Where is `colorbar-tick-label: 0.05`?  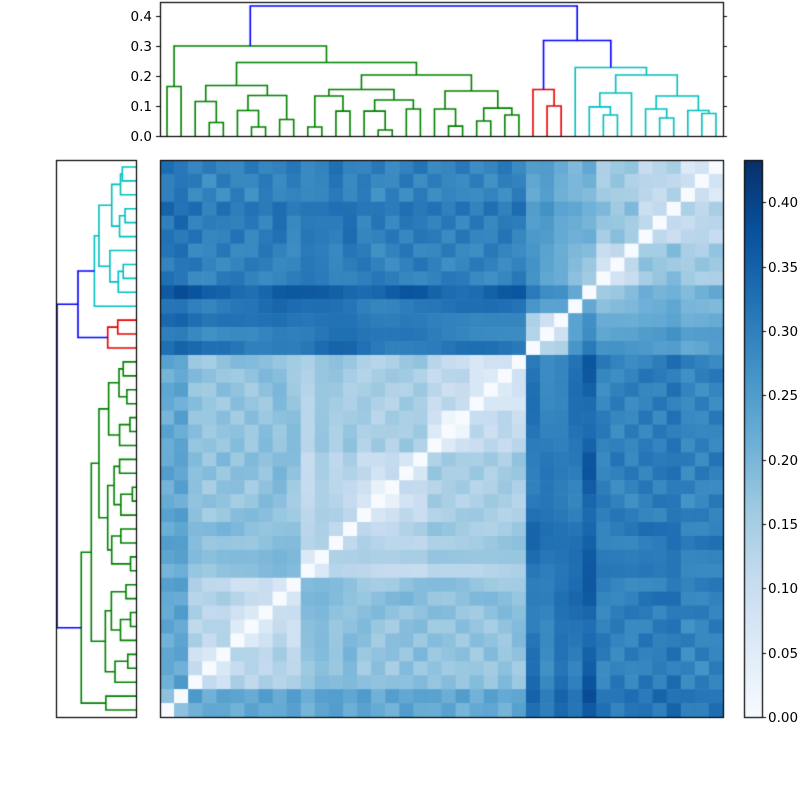
colorbar-tick-label: 0.05 is located at coordinates (783, 653).